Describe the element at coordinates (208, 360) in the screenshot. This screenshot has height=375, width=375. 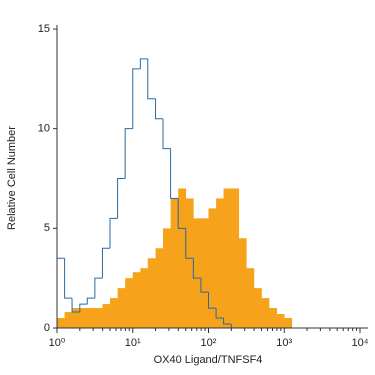
I see `x-axis-label: OX40 Ligand/TNFSF4` at that location.